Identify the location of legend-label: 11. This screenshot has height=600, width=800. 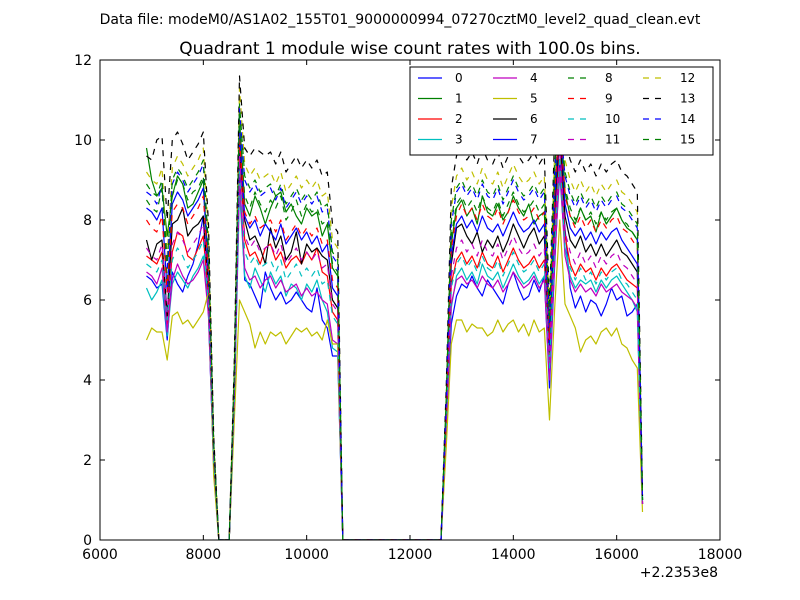
(612, 140).